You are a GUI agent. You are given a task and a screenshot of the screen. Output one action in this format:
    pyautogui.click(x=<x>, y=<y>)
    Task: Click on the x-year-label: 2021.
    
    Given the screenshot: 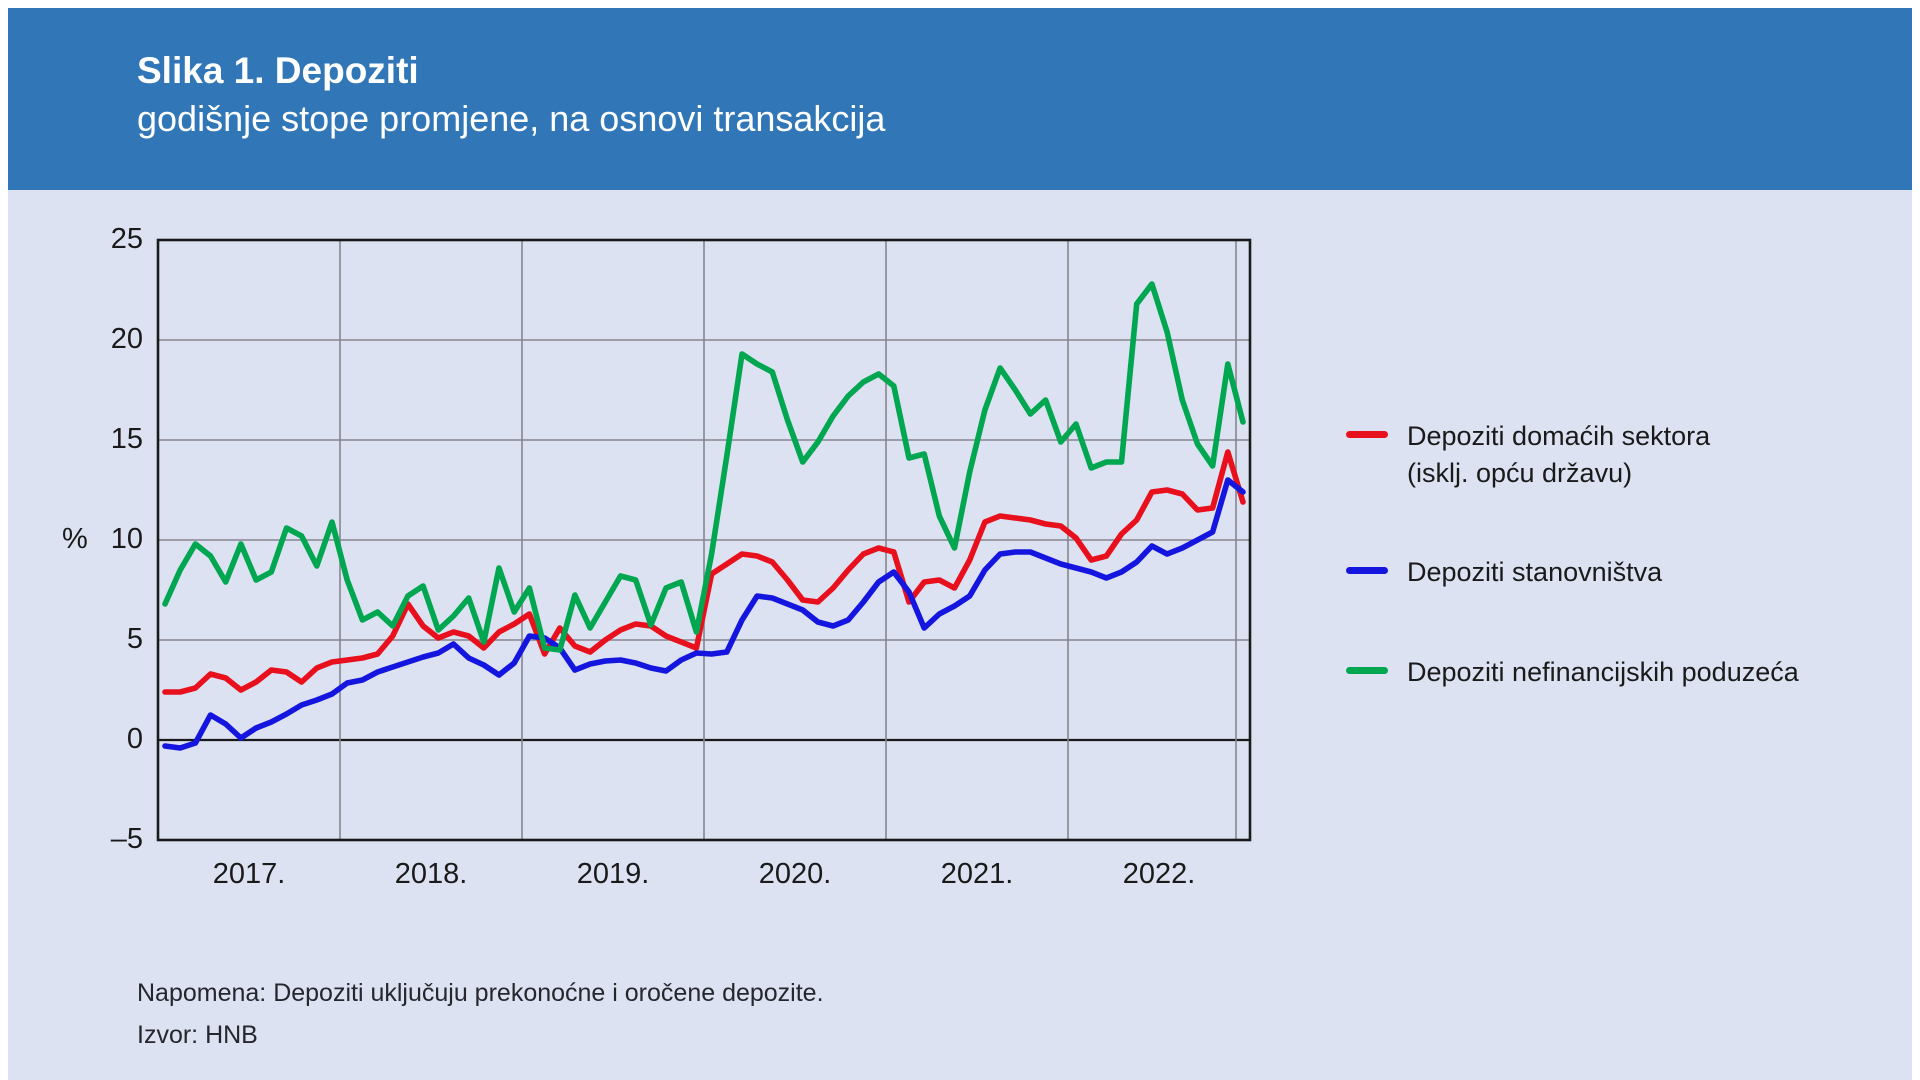 What is the action you would take?
    pyautogui.click(x=977, y=874)
    